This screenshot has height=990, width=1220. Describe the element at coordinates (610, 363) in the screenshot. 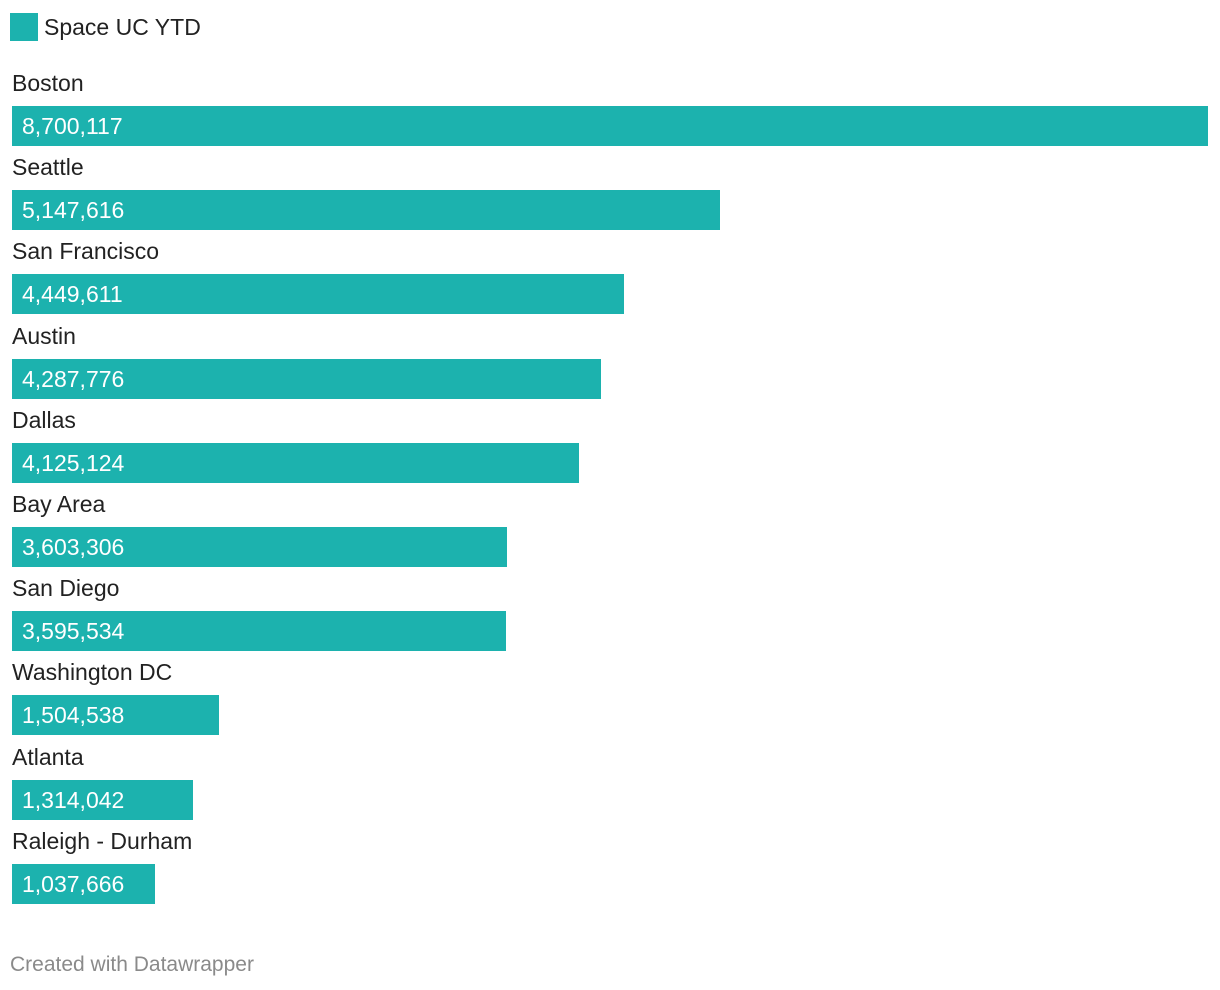

I see `bar-row: Austin 4,287,776` at that location.